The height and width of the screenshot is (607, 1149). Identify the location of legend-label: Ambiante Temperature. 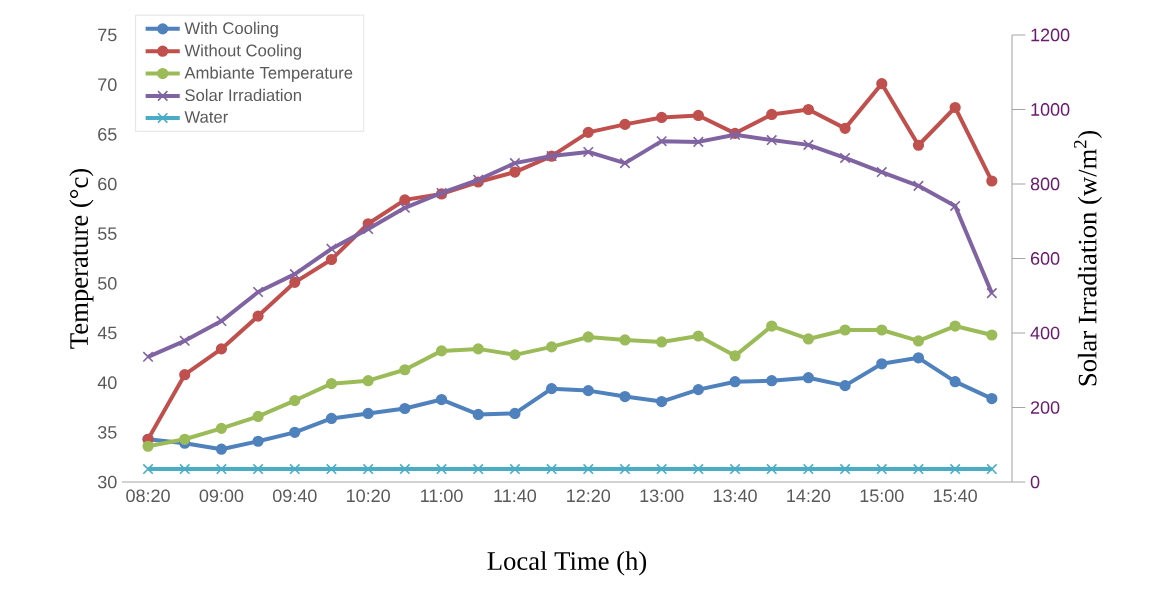
(268, 74).